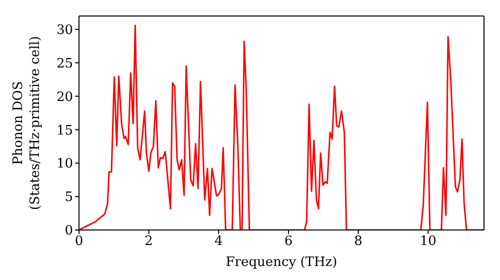  Describe the element at coordinates (64, 64) in the screenshot. I see `y-tick-label: 25` at that location.